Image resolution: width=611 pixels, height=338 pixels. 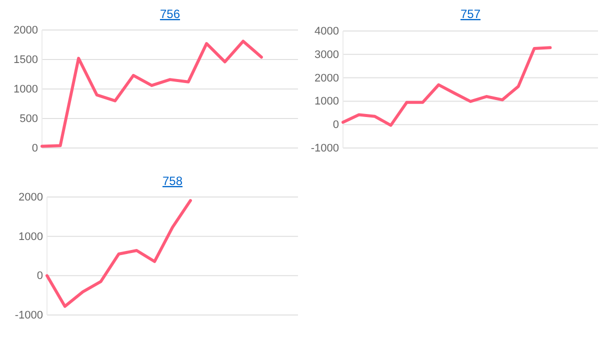 I want to click on y-tick-label: 500, so click(x=29, y=119).